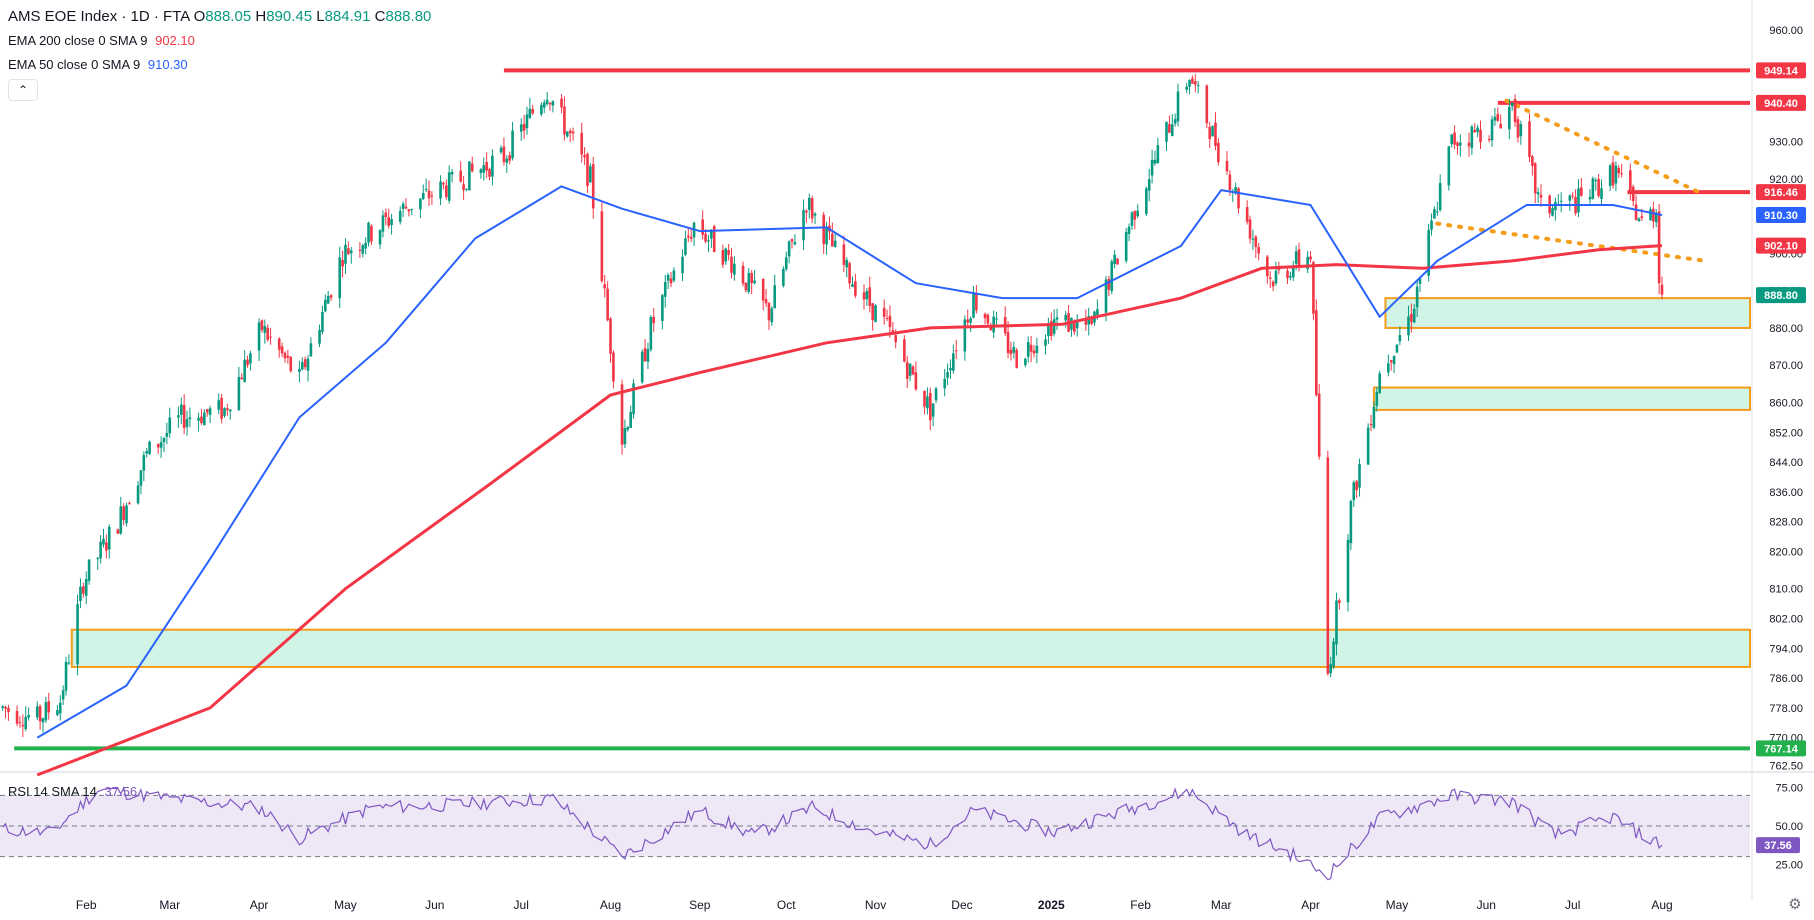  What do you see at coordinates (99, 16) in the screenshot?
I see `symbol-title: AMS EOE Index · 1D · FTA` at bounding box center [99, 16].